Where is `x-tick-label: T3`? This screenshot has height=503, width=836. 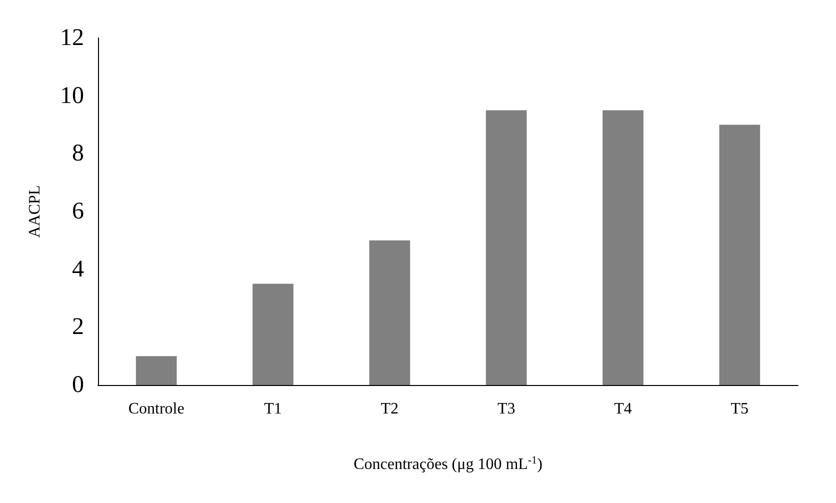 x-tick-label: T3 is located at coordinates (506, 409).